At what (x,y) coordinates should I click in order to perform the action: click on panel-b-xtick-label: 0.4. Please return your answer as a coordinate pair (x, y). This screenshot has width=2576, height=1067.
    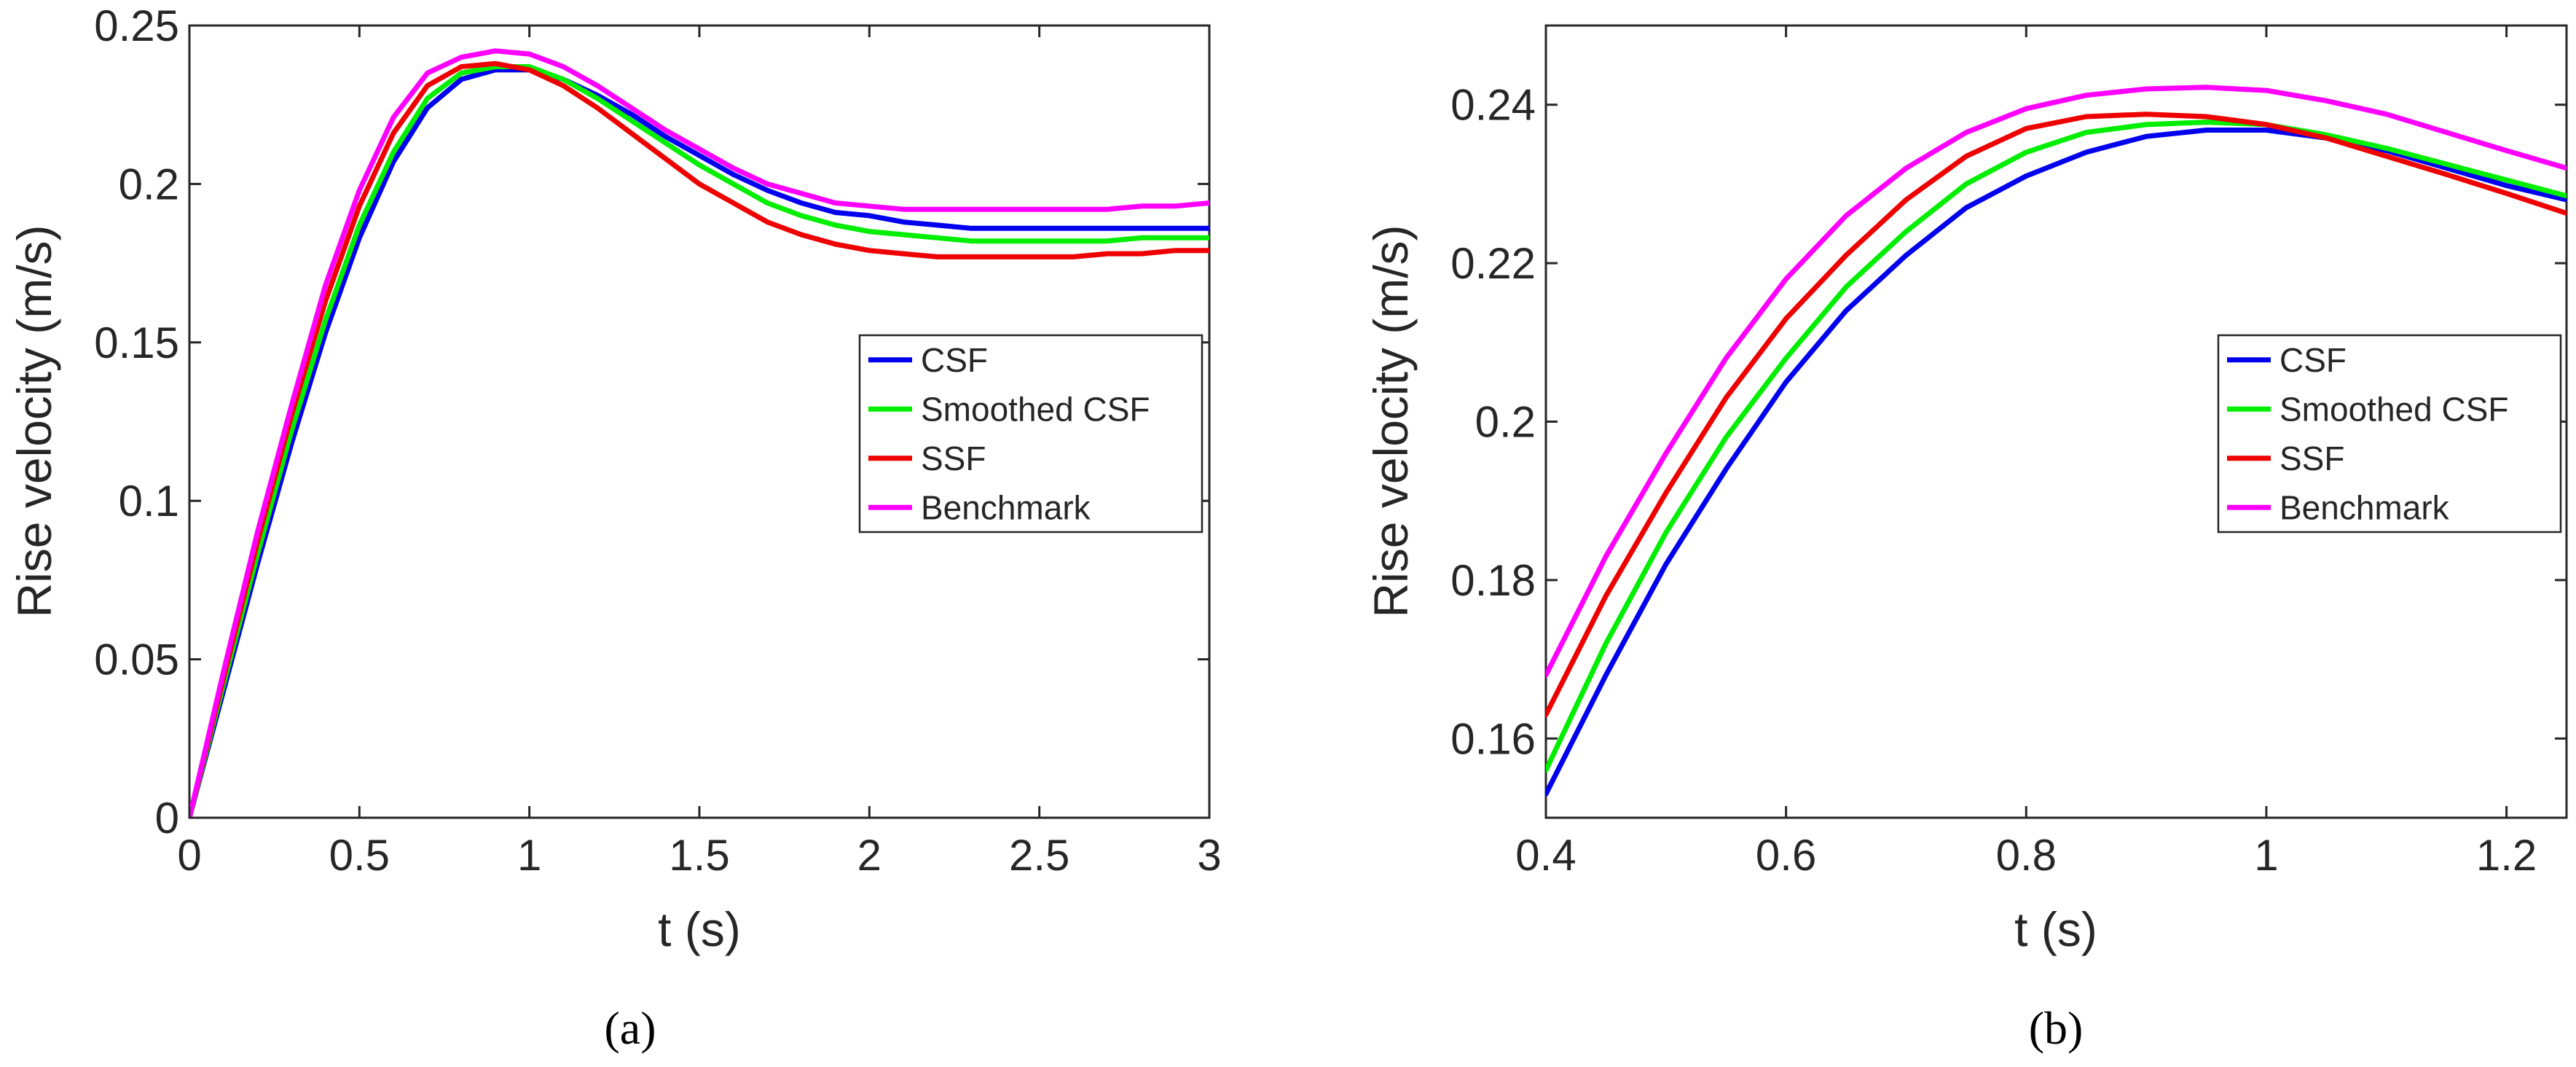
    Looking at the image, I should click on (1545, 855).